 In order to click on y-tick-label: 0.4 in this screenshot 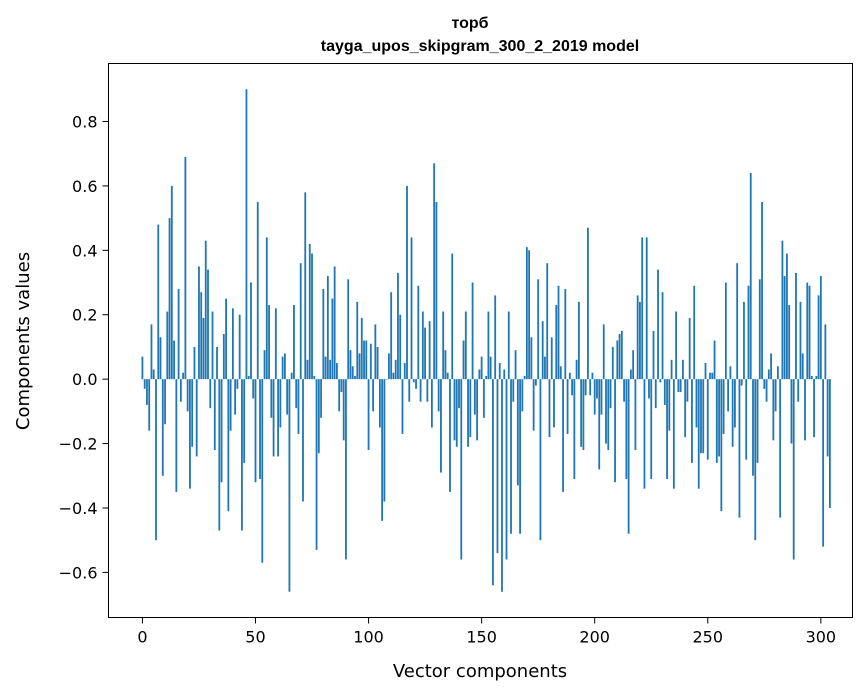, I will do `click(84, 250)`.